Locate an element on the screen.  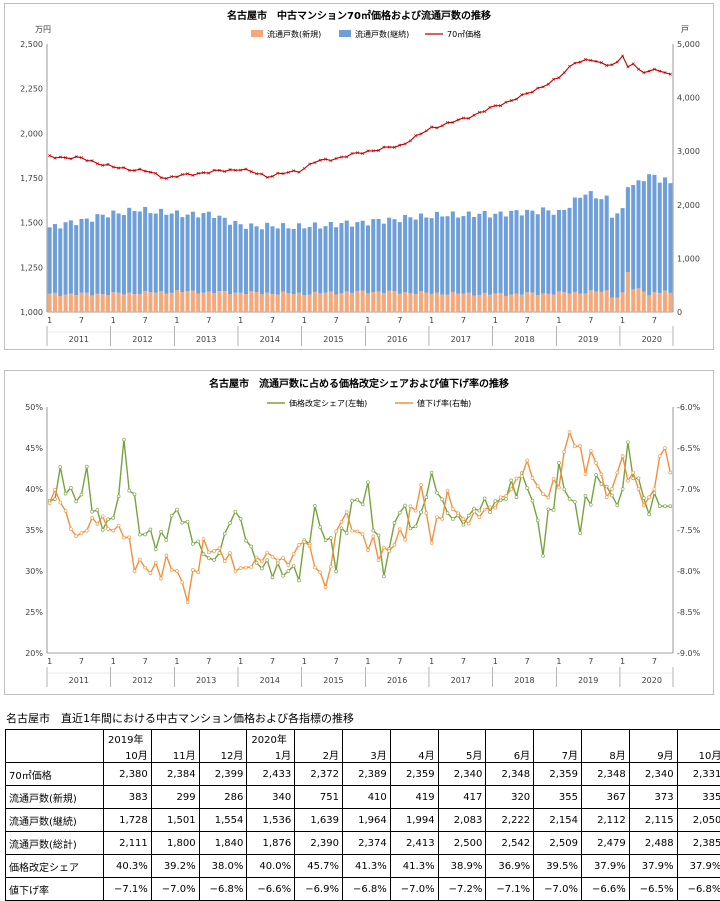
chart2-month-tick: 1 is located at coordinates (240, 661).